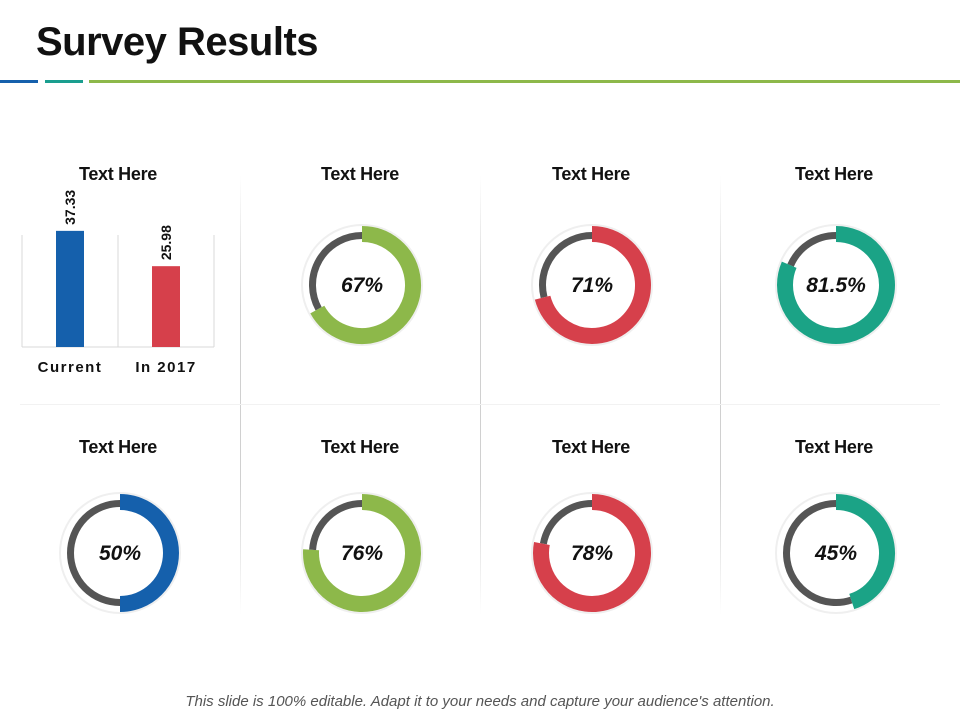 Image resolution: width=960 pixels, height=720 pixels. What do you see at coordinates (70, 207) in the screenshot?
I see `bar-value-label: 37.33` at bounding box center [70, 207].